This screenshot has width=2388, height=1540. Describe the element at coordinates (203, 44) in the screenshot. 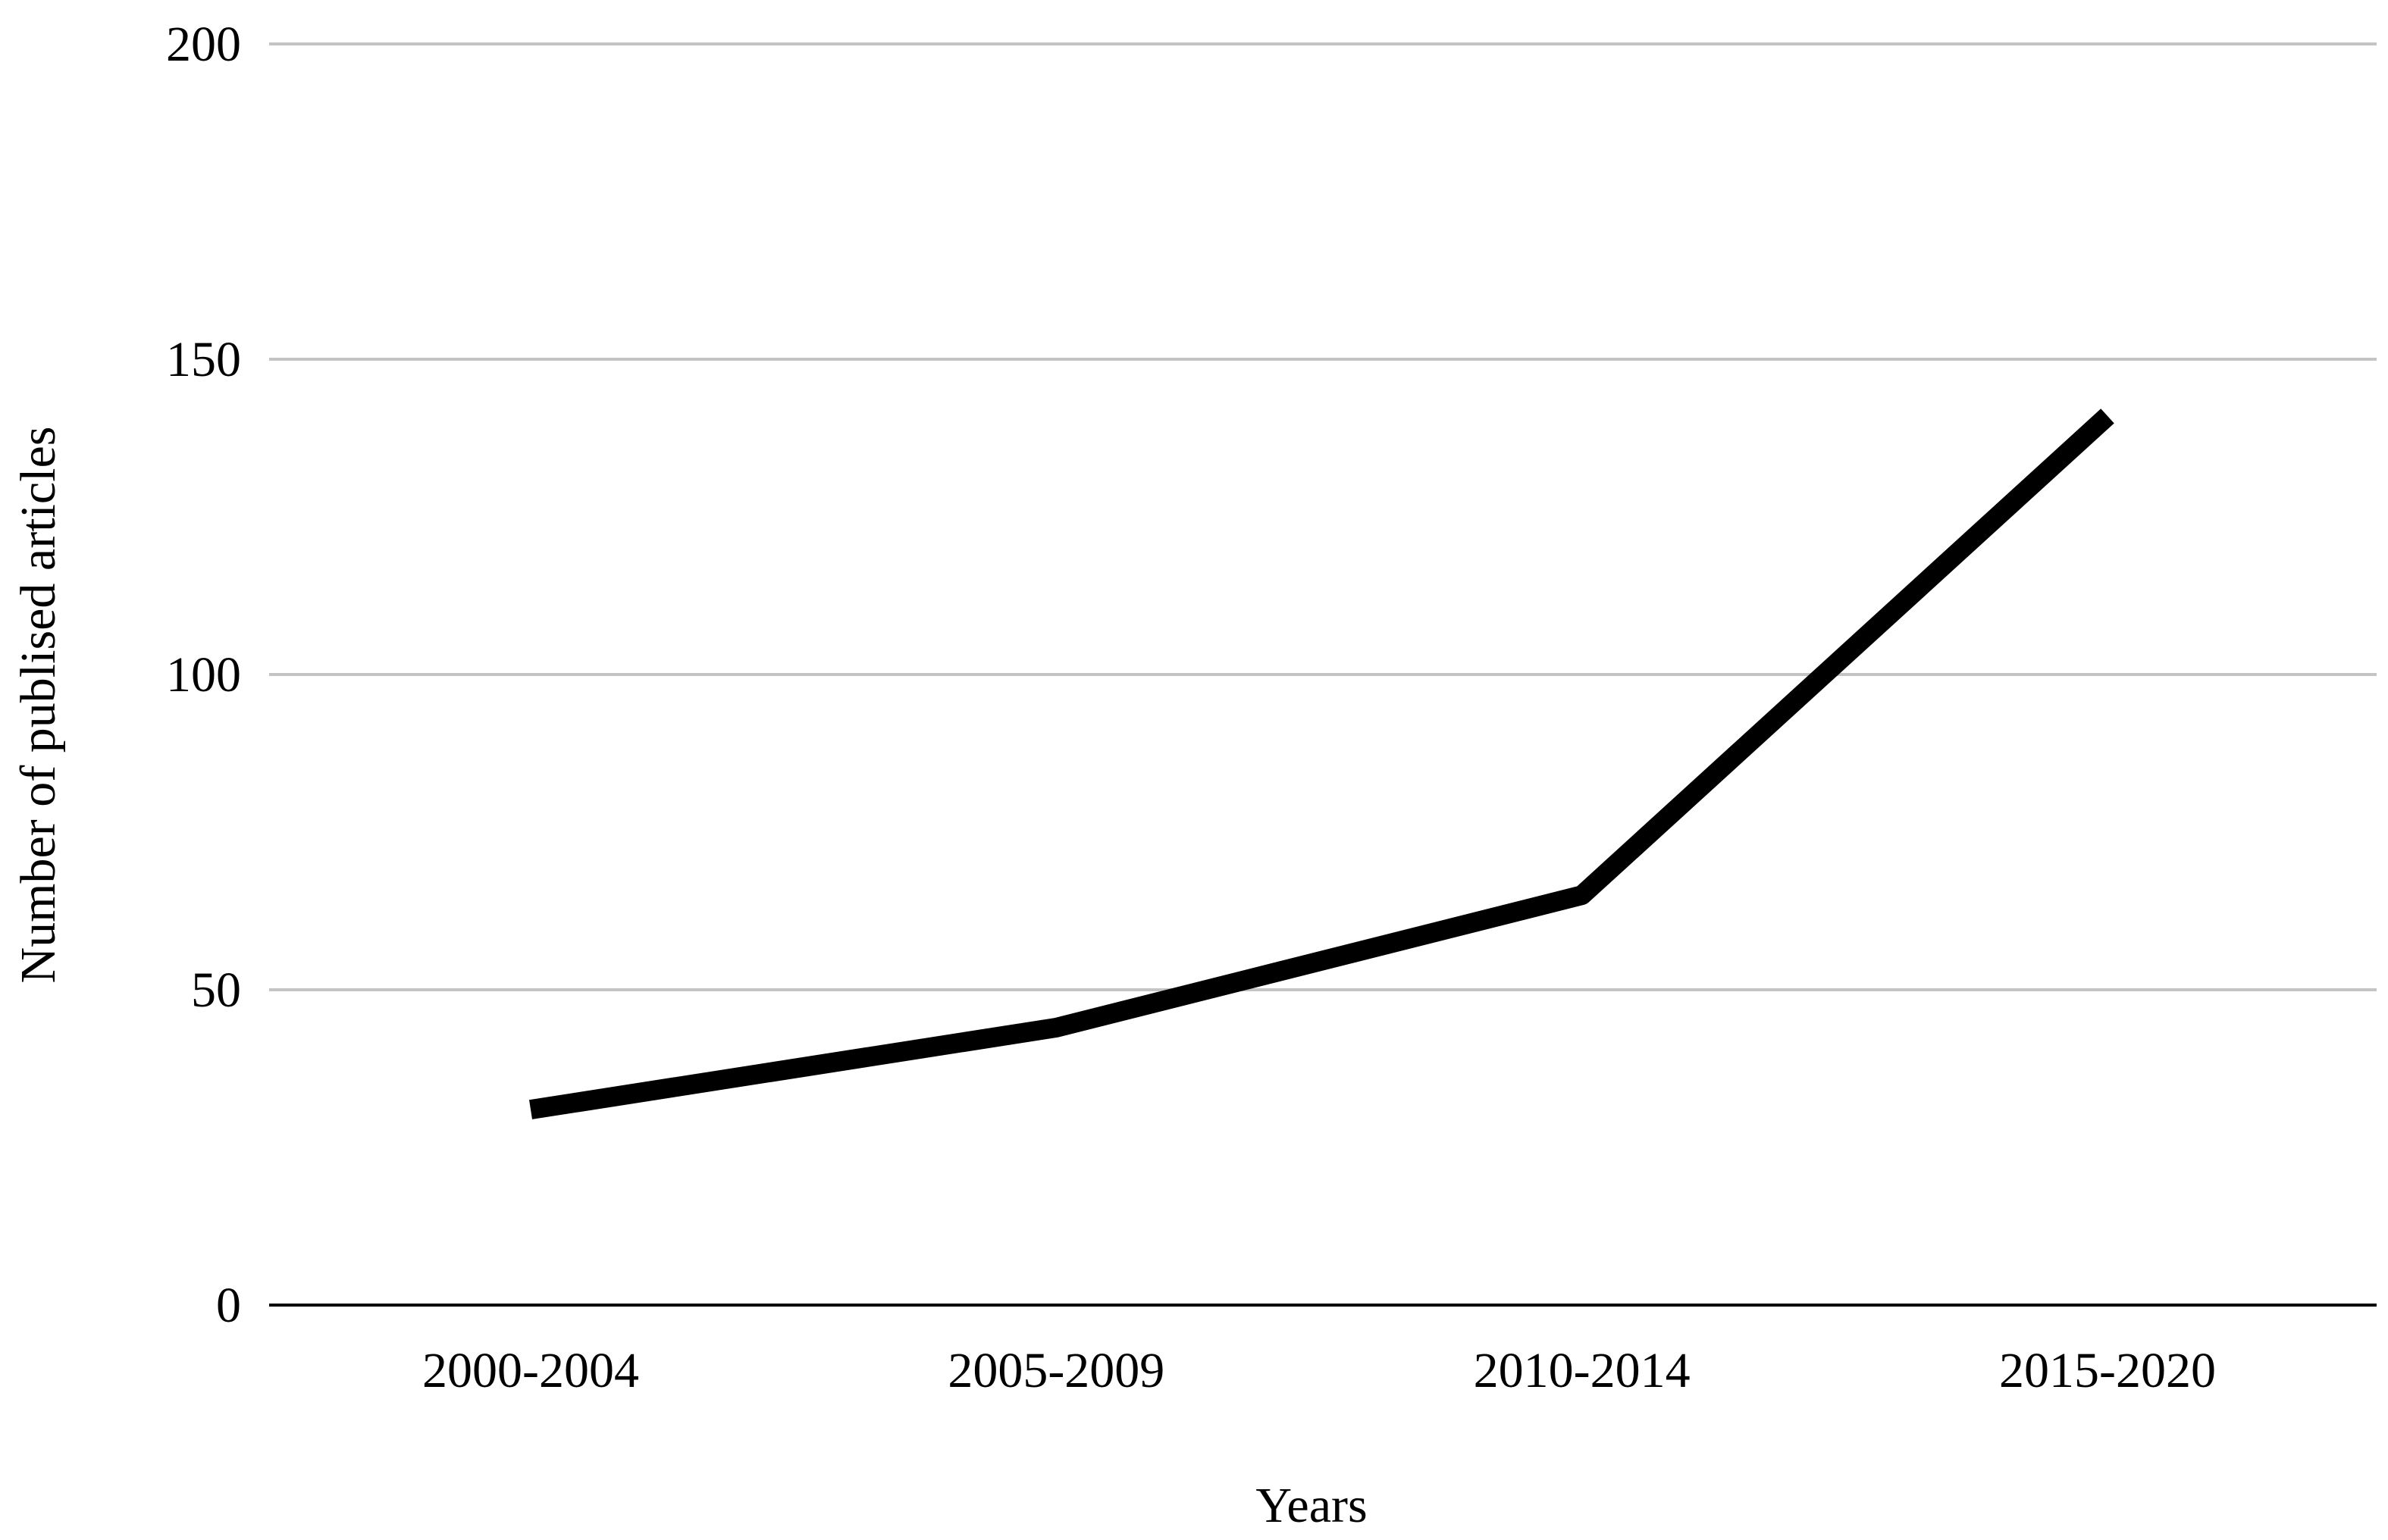

I see `y-tick-label: 200` at that location.